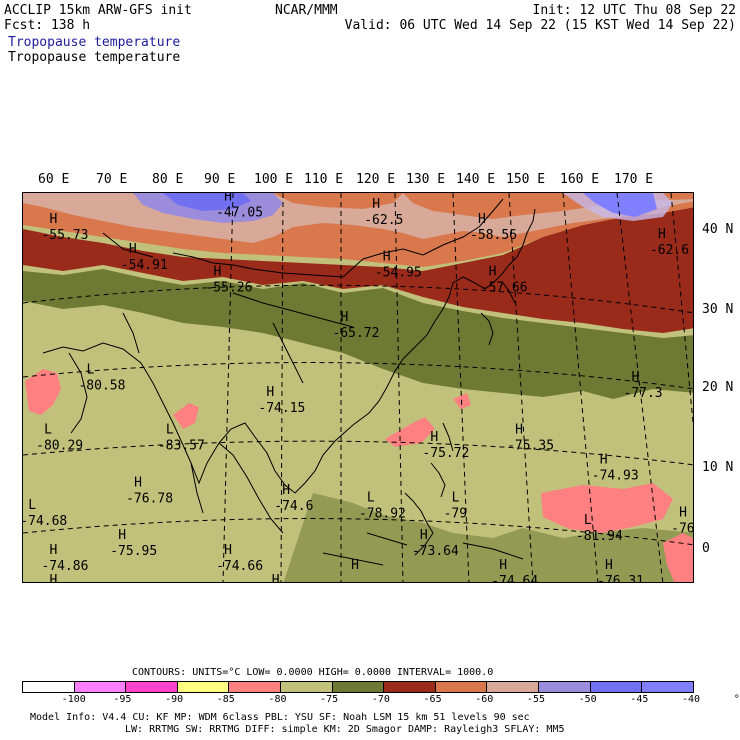  I want to click on color-tick-6: -70, so click(380, 699).